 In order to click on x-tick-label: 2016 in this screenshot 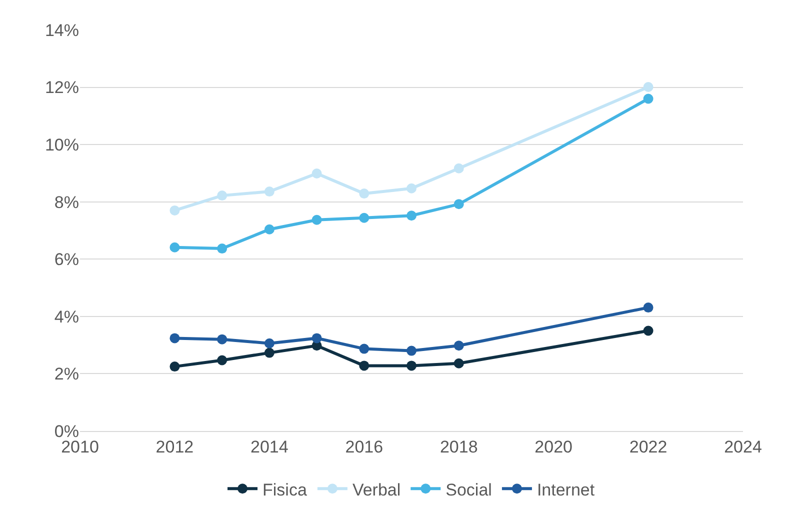, I will do `click(364, 446)`.